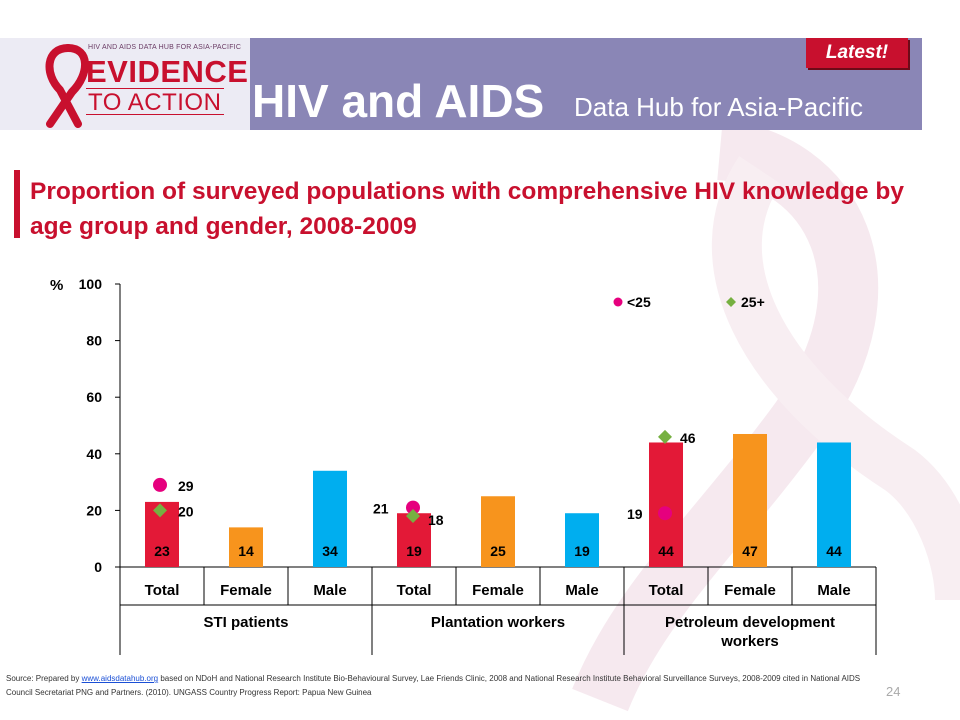  What do you see at coordinates (893, 691) in the screenshot?
I see `page-number: 24` at bounding box center [893, 691].